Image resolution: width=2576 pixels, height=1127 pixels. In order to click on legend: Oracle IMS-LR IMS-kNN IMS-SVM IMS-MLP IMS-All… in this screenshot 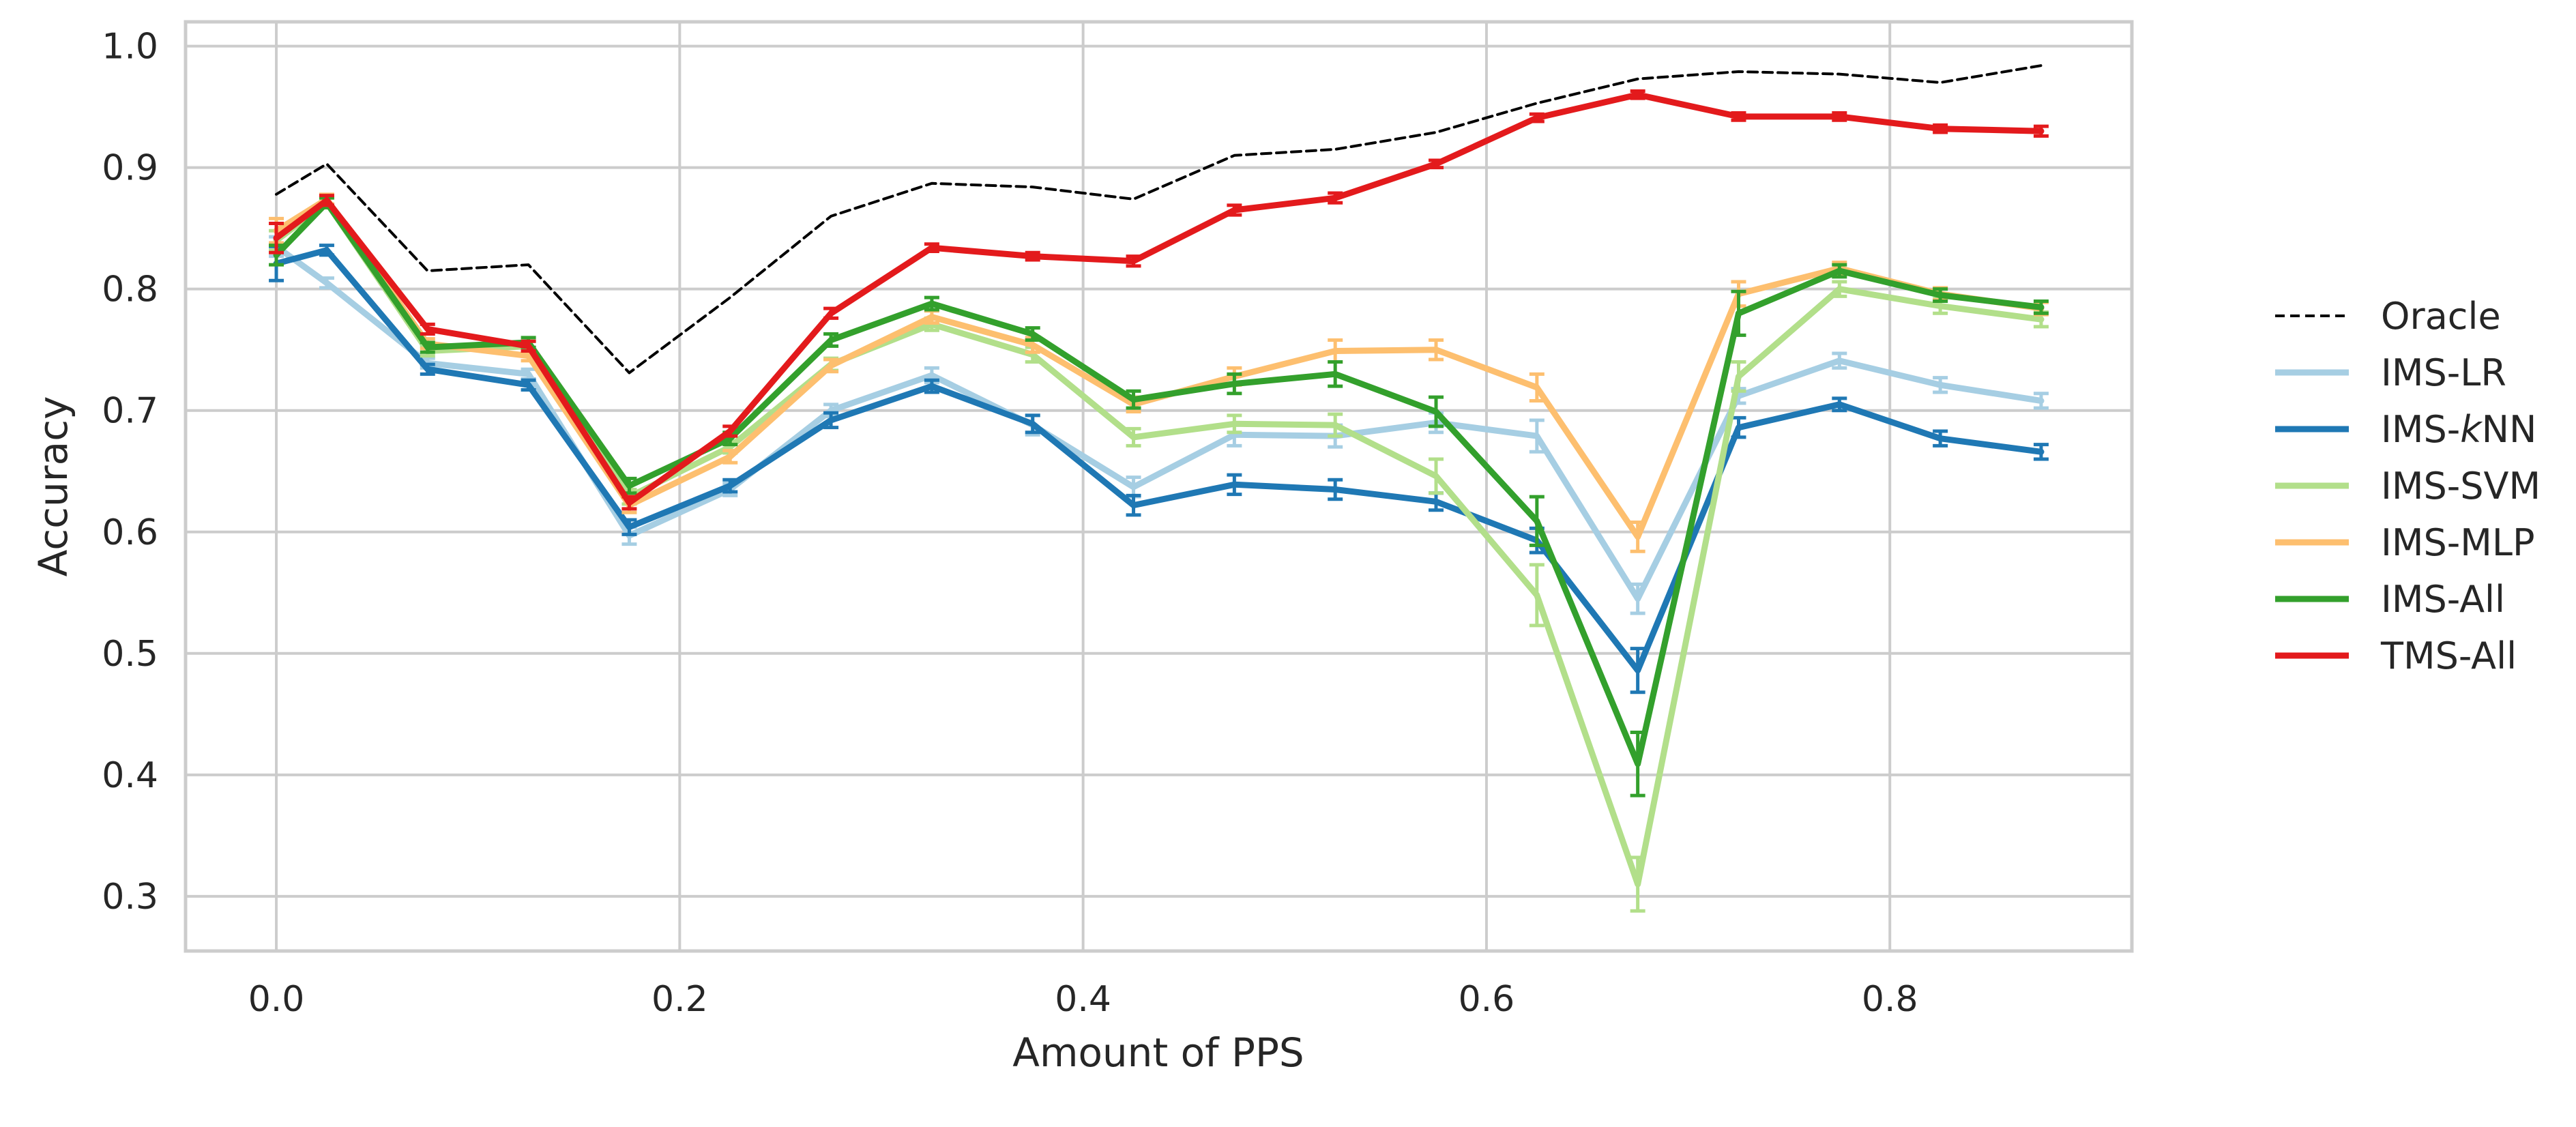, I will do `click(2408, 486)`.